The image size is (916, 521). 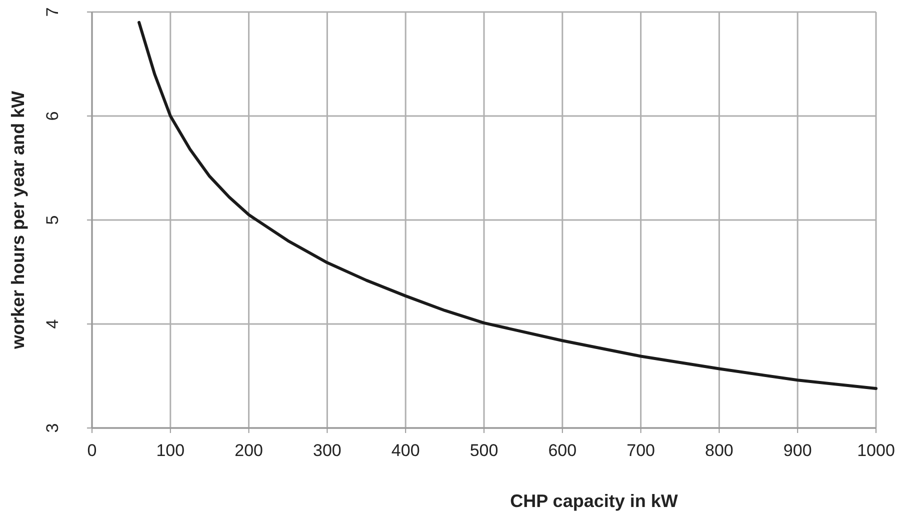 What do you see at coordinates (876, 450) in the screenshot?
I see `x-tick-label: 1000` at bounding box center [876, 450].